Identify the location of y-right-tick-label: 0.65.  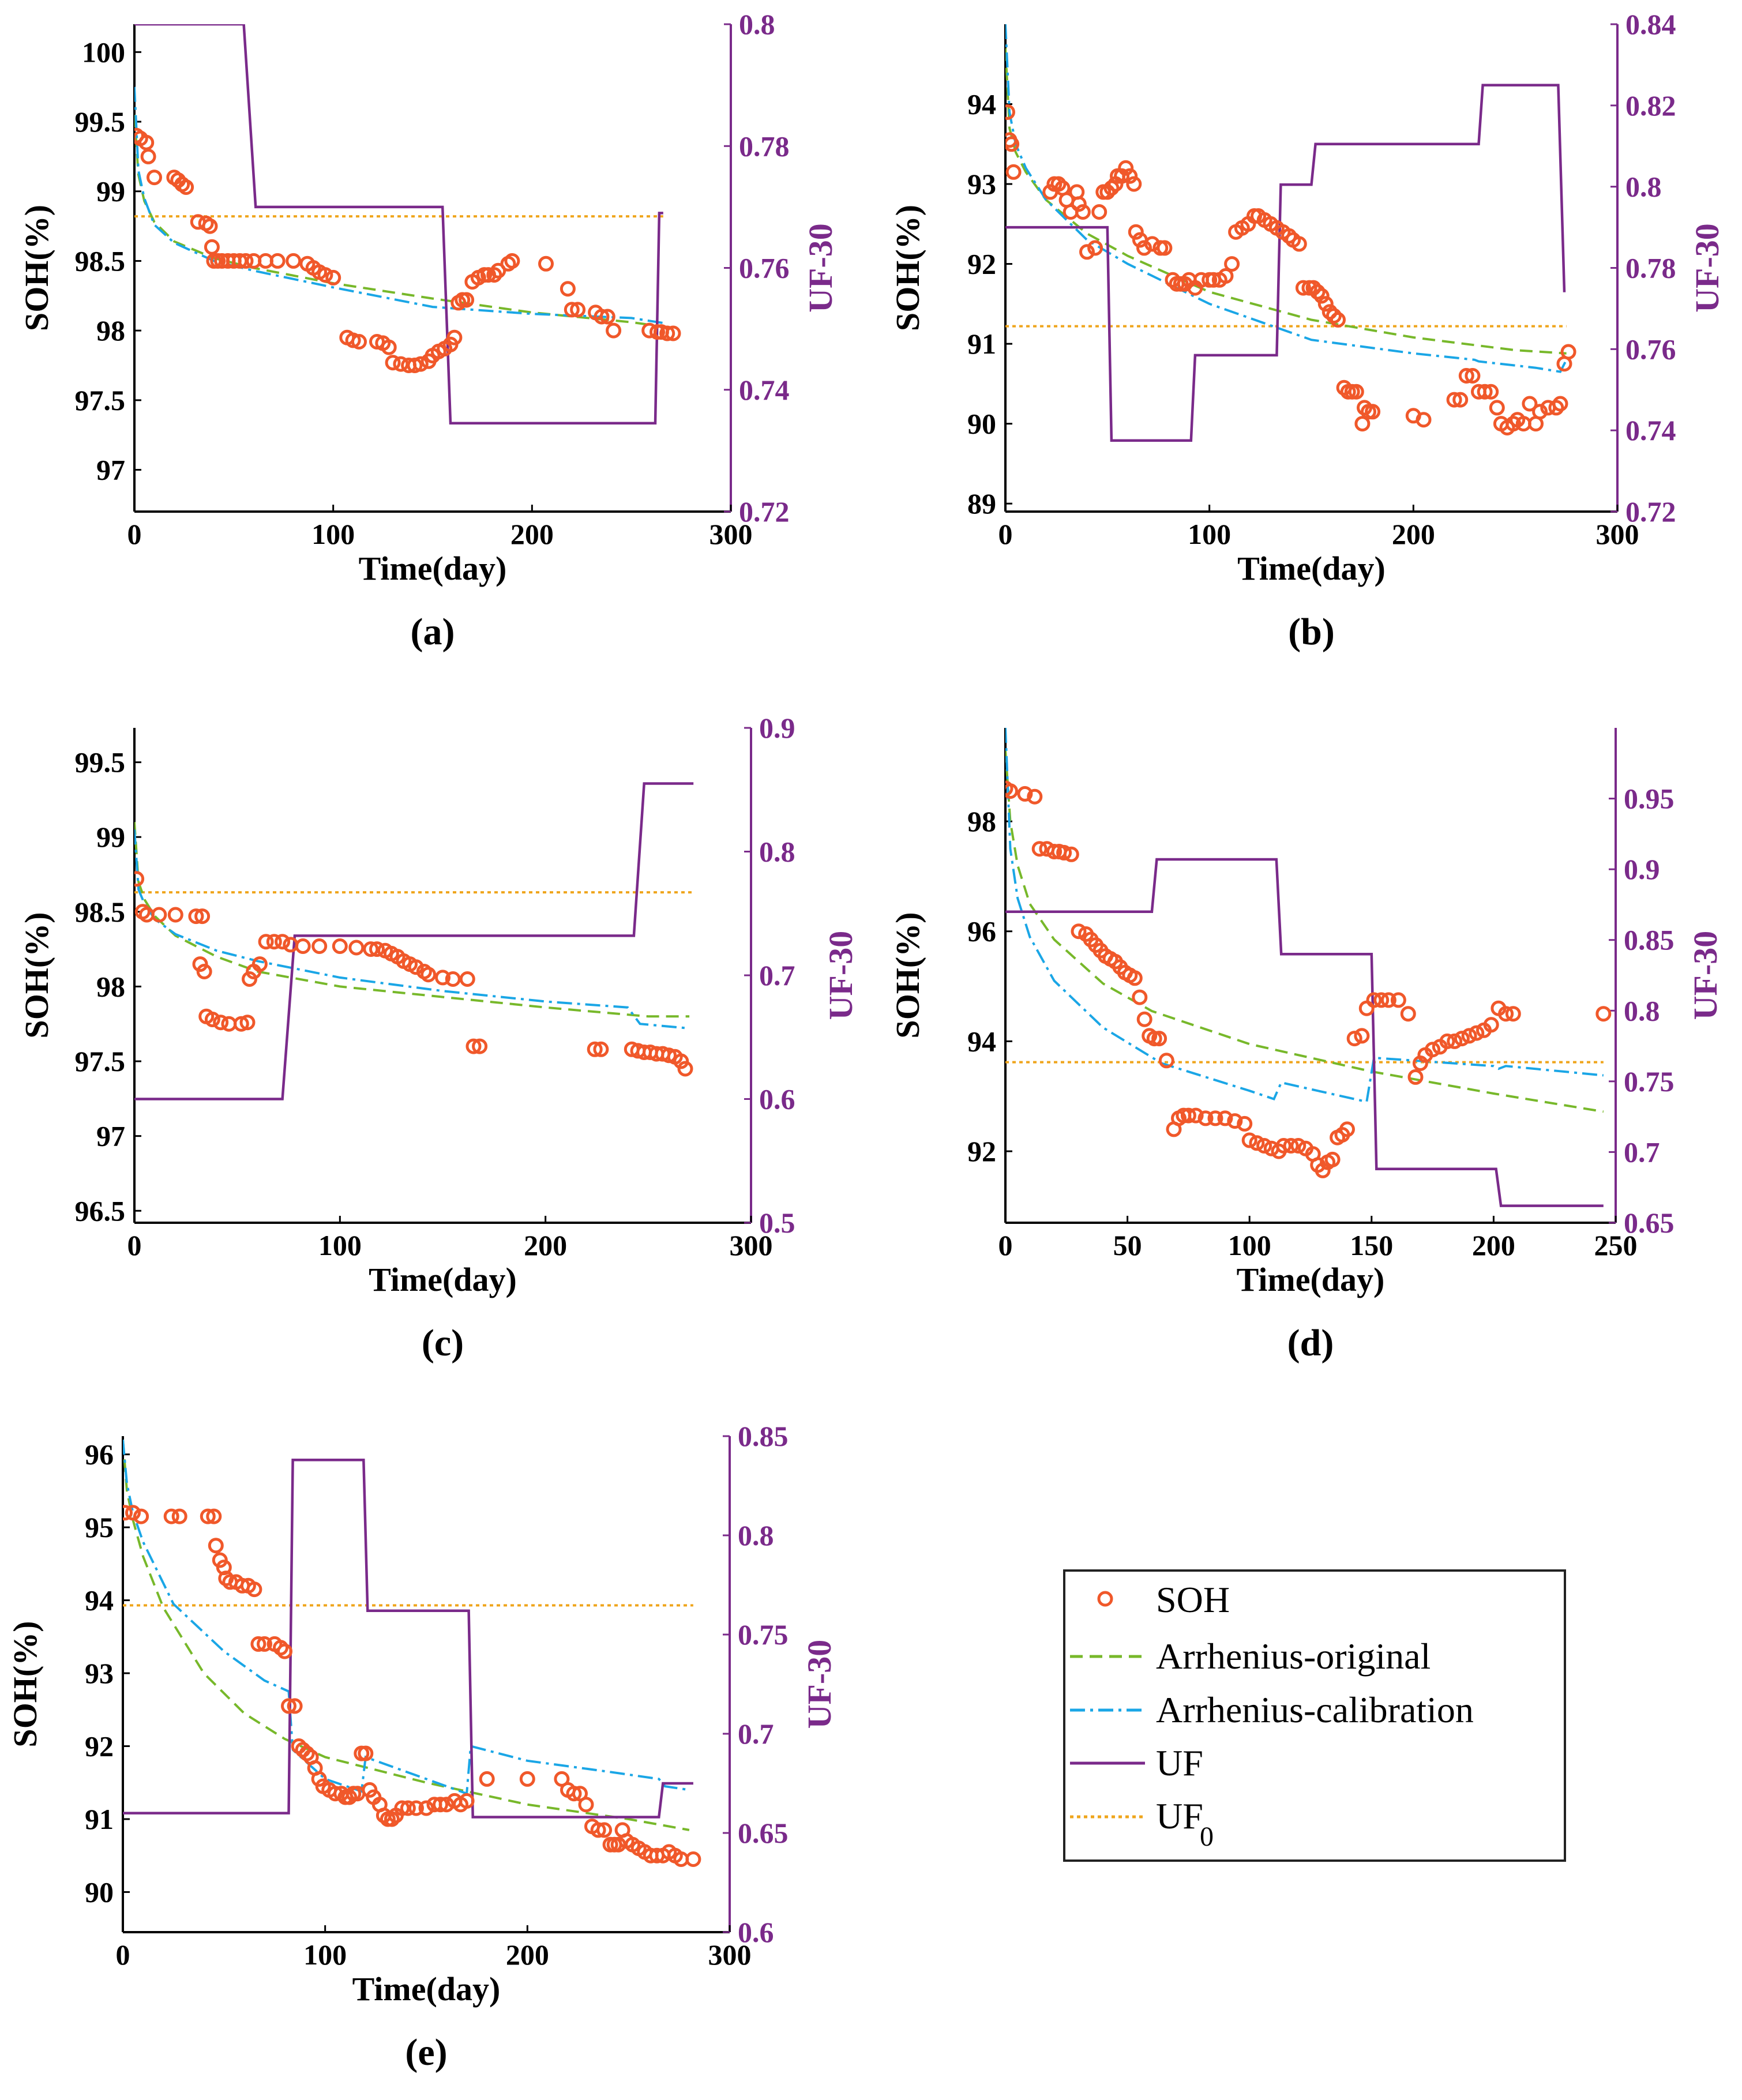
(763, 1833).